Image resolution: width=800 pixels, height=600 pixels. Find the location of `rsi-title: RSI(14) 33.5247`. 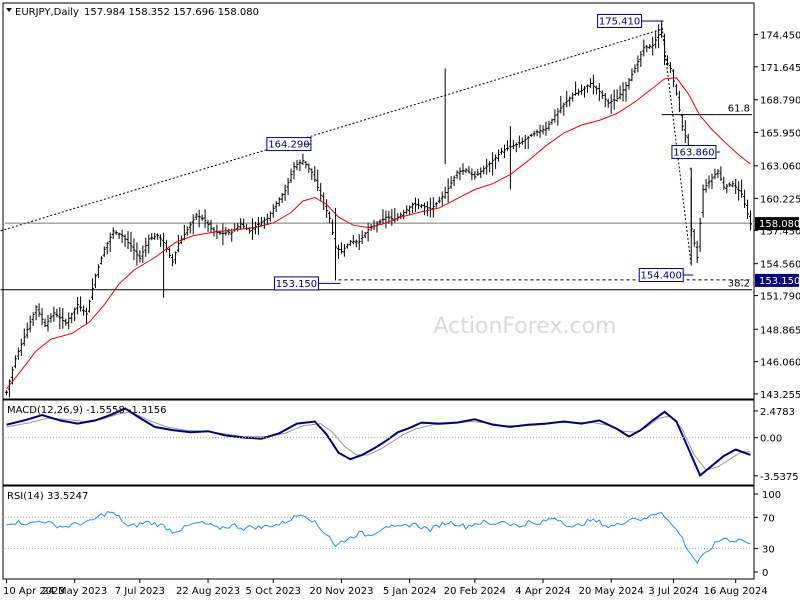

rsi-title: RSI(14) 33.5247 is located at coordinates (47, 496).